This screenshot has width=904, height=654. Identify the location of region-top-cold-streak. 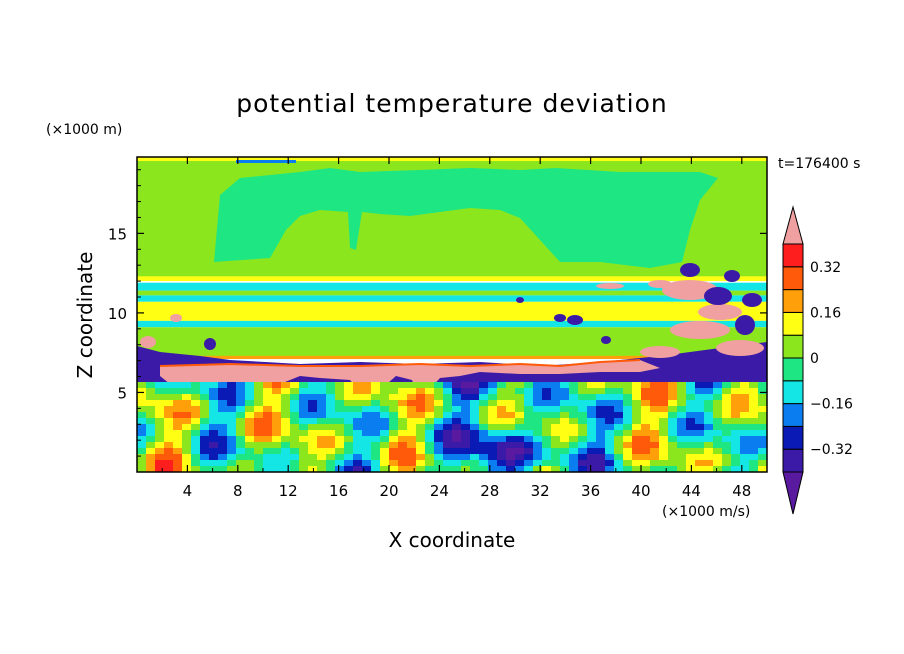
(266, 161).